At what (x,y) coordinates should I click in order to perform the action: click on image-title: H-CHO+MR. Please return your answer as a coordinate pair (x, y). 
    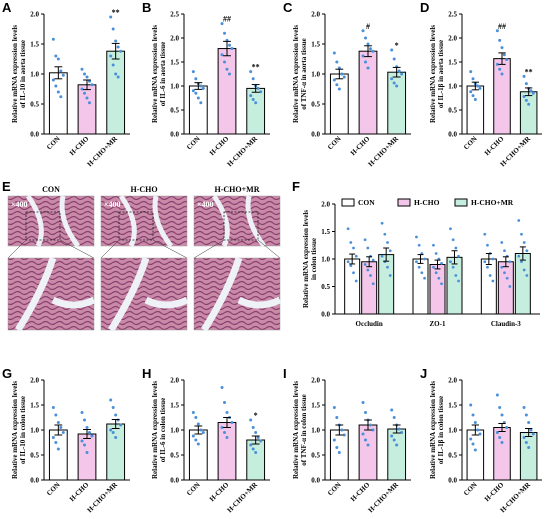
    Looking at the image, I should click on (237, 189).